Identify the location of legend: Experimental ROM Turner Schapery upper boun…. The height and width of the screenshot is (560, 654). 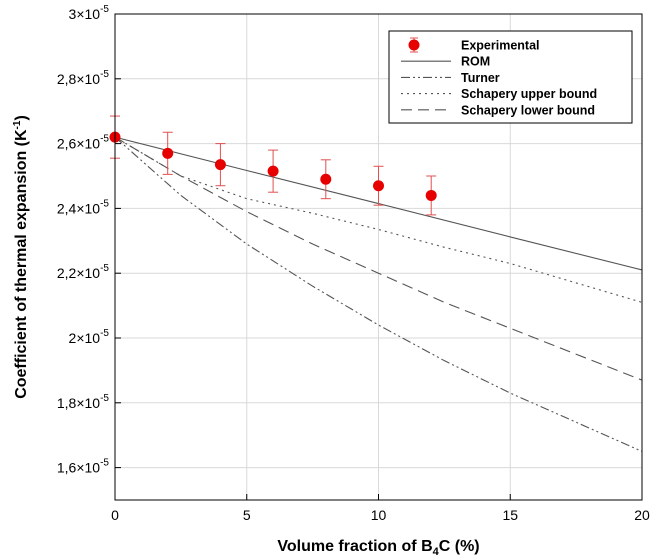
(510, 77).